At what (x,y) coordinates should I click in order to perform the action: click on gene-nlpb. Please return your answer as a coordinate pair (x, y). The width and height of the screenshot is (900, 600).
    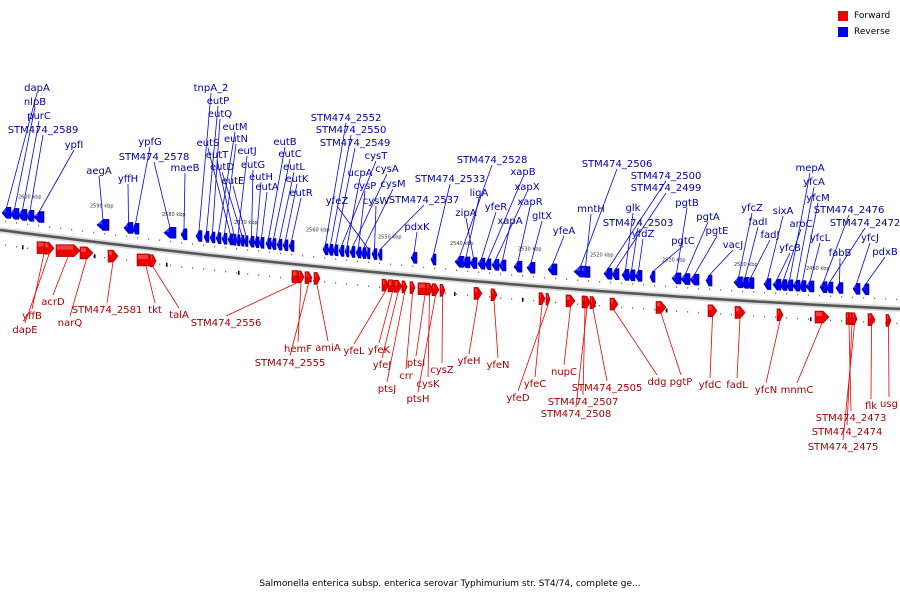
    Looking at the image, I should click on (14, 214).